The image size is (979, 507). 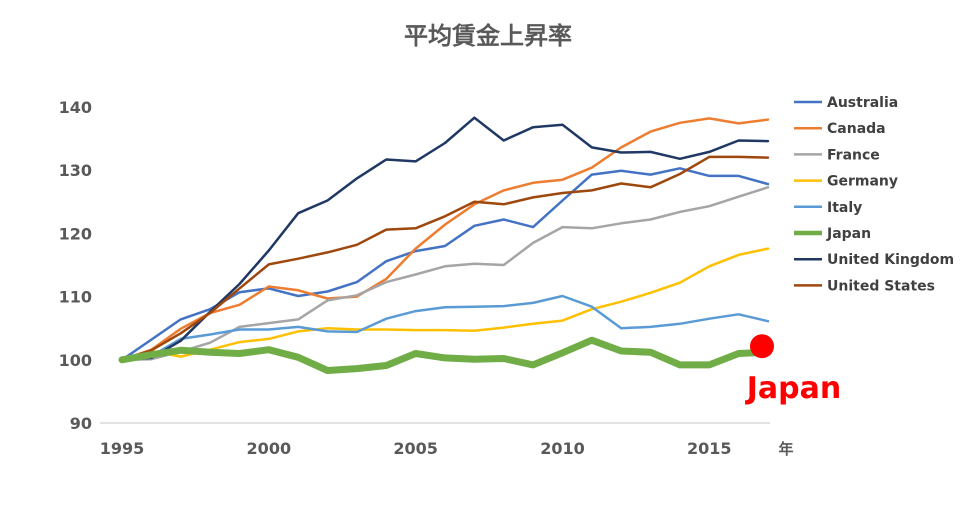 I want to click on legend-item-label: Canada, so click(x=856, y=129).